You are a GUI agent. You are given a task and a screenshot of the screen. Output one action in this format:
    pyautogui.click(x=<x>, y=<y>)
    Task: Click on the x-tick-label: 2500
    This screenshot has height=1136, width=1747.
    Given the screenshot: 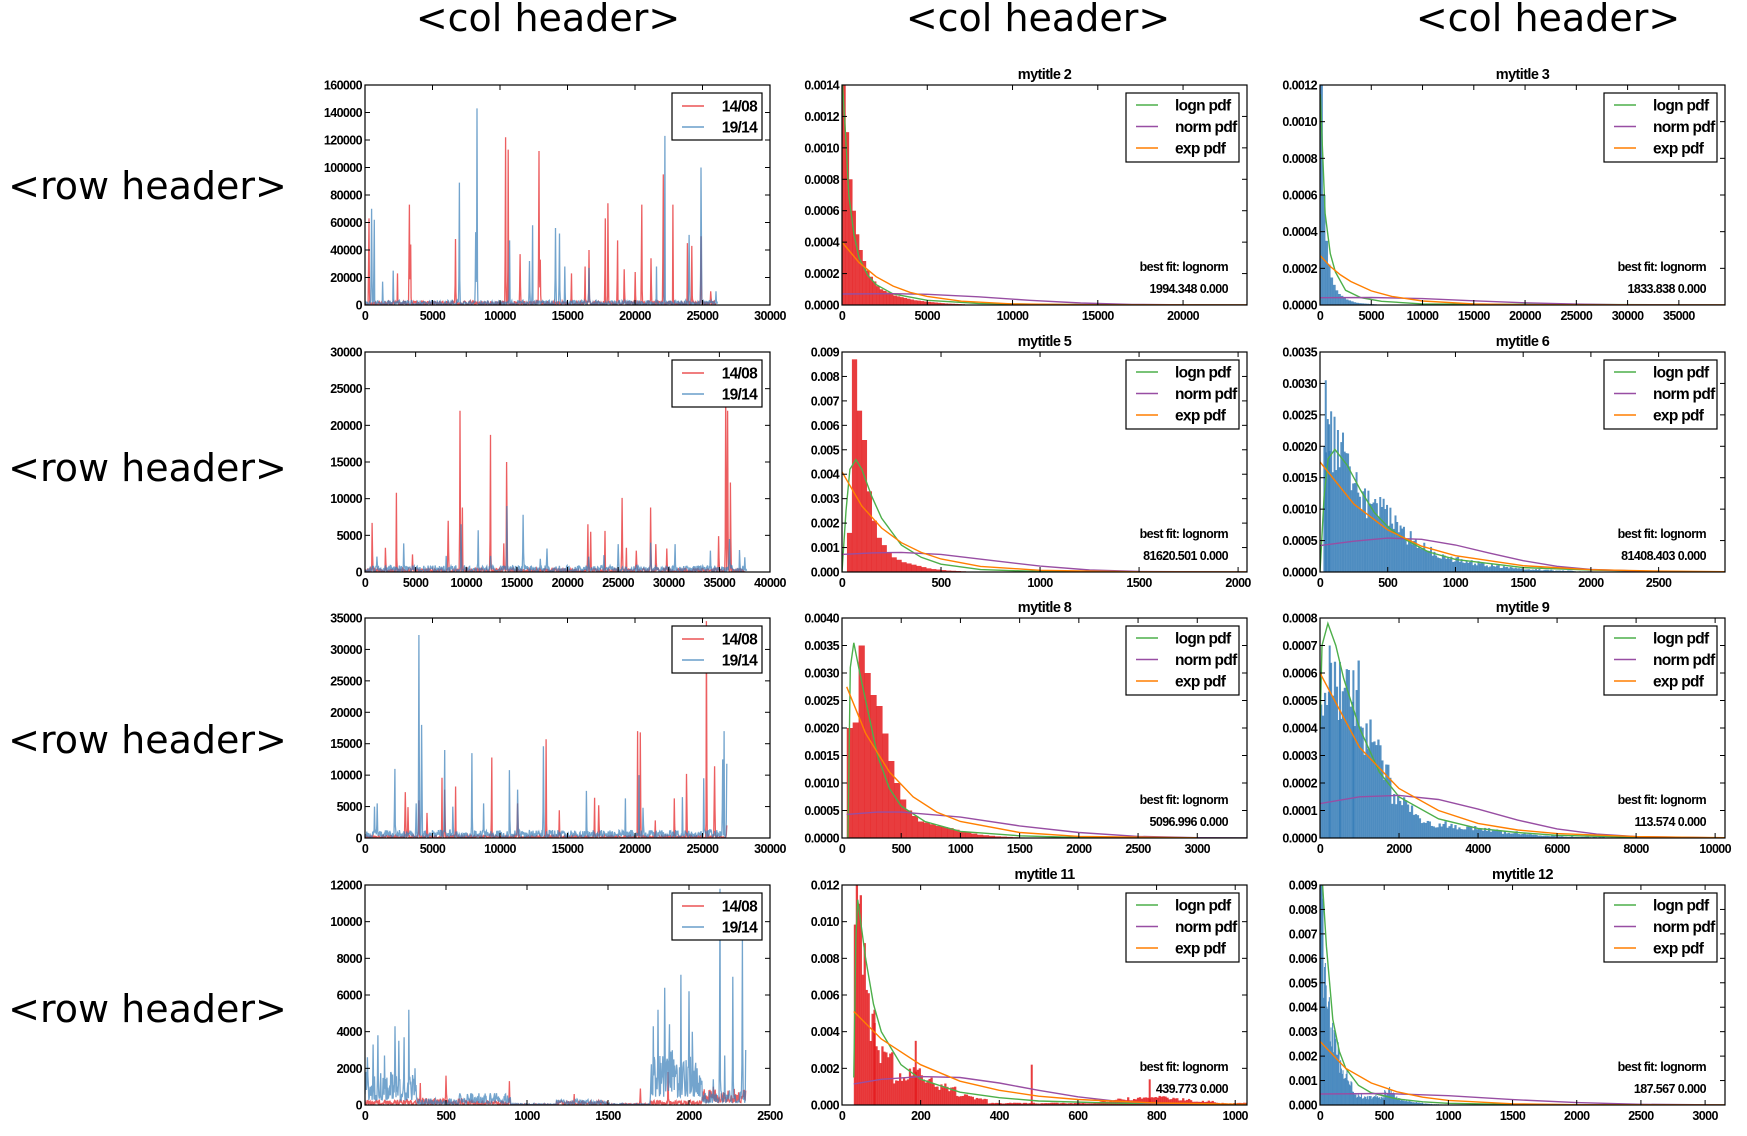 What is the action you would take?
    pyautogui.click(x=1138, y=849)
    